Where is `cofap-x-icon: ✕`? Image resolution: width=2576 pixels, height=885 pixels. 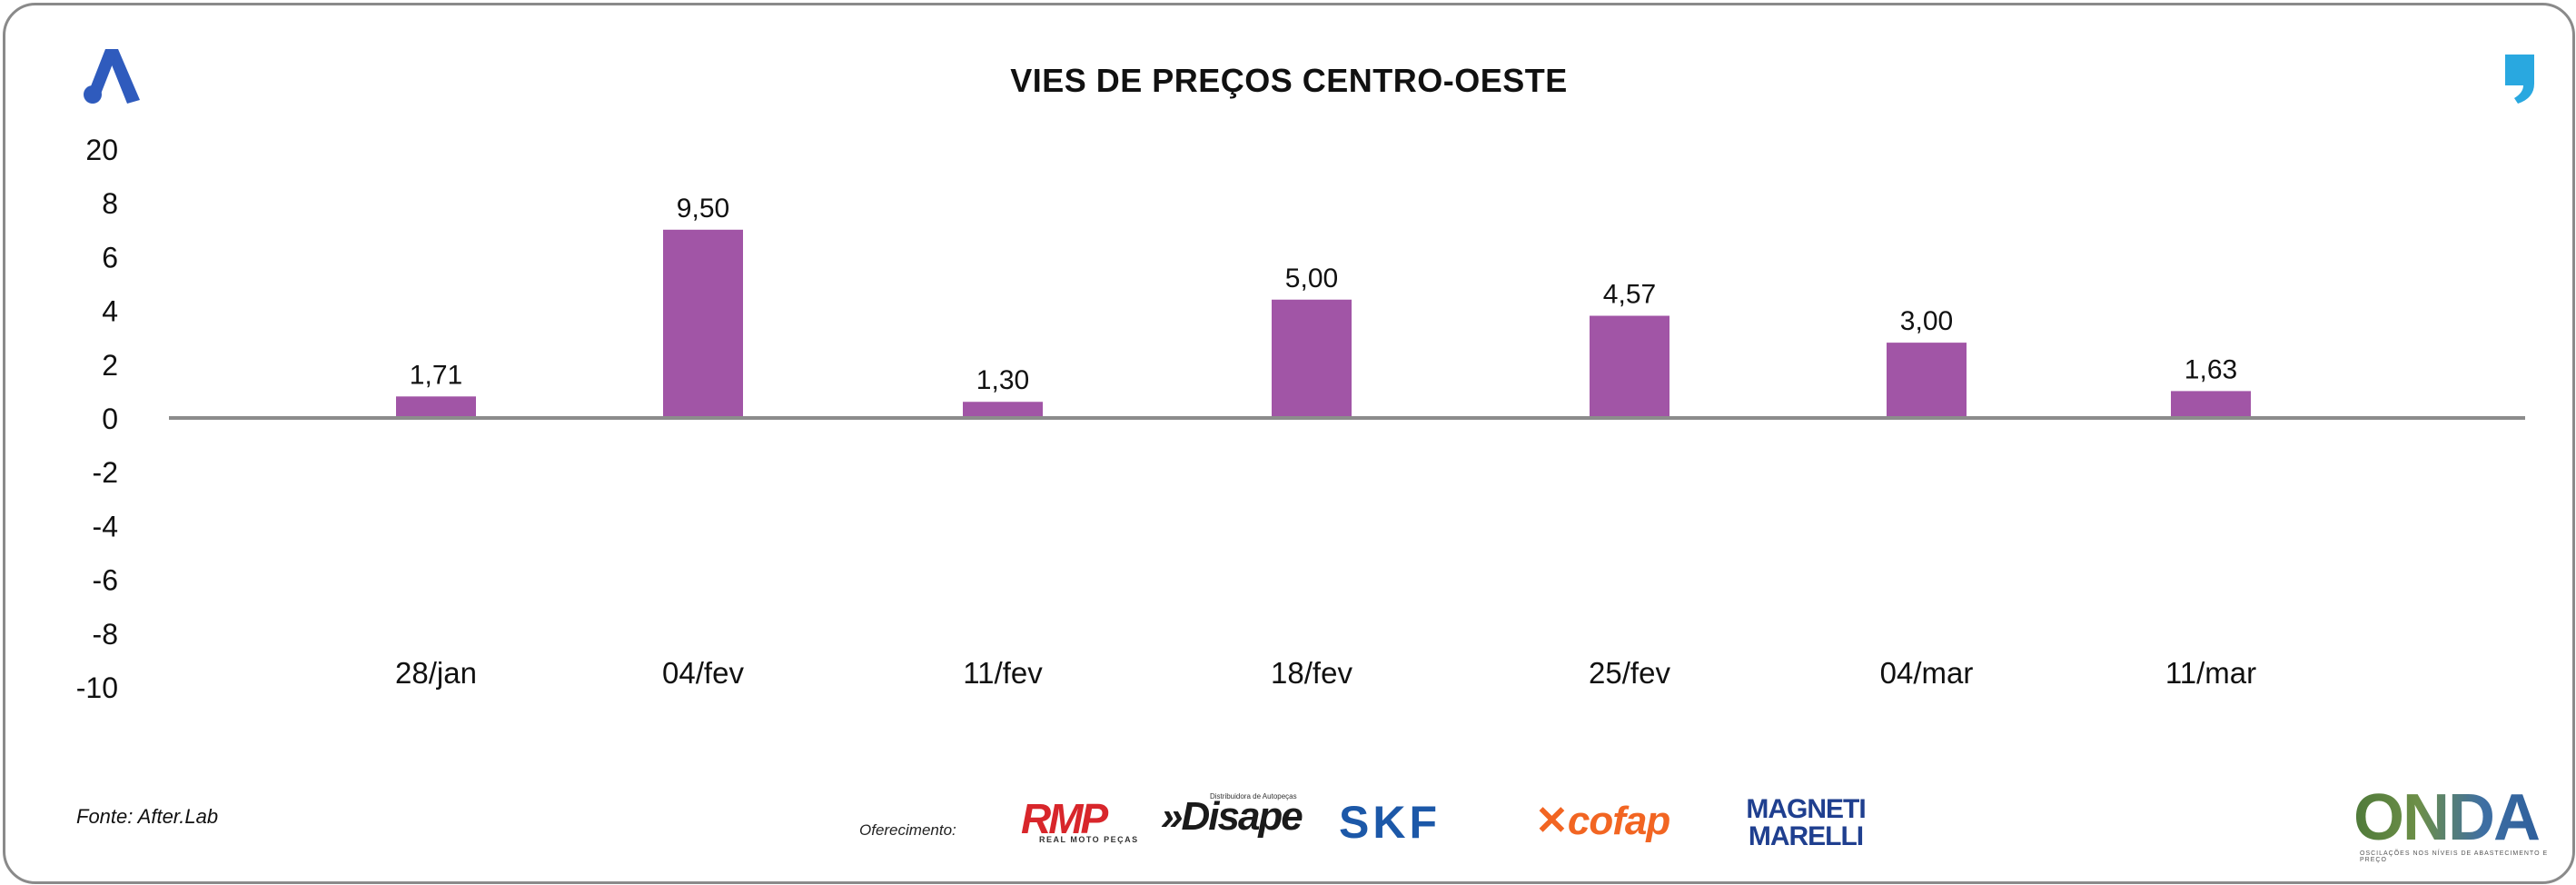 cofap-x-icon: ✕ is located at coordinates (1552, 821).